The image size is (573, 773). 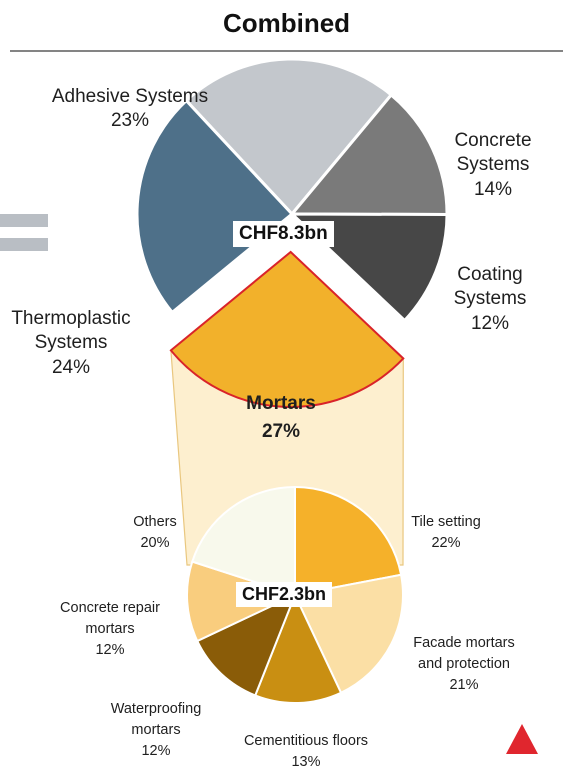 What do you see at coordinates (156, 730) in the screenshot?
I see `sub-label-waterproofing: Waterproofing mortars 12%` at bounding box center [156, 730].